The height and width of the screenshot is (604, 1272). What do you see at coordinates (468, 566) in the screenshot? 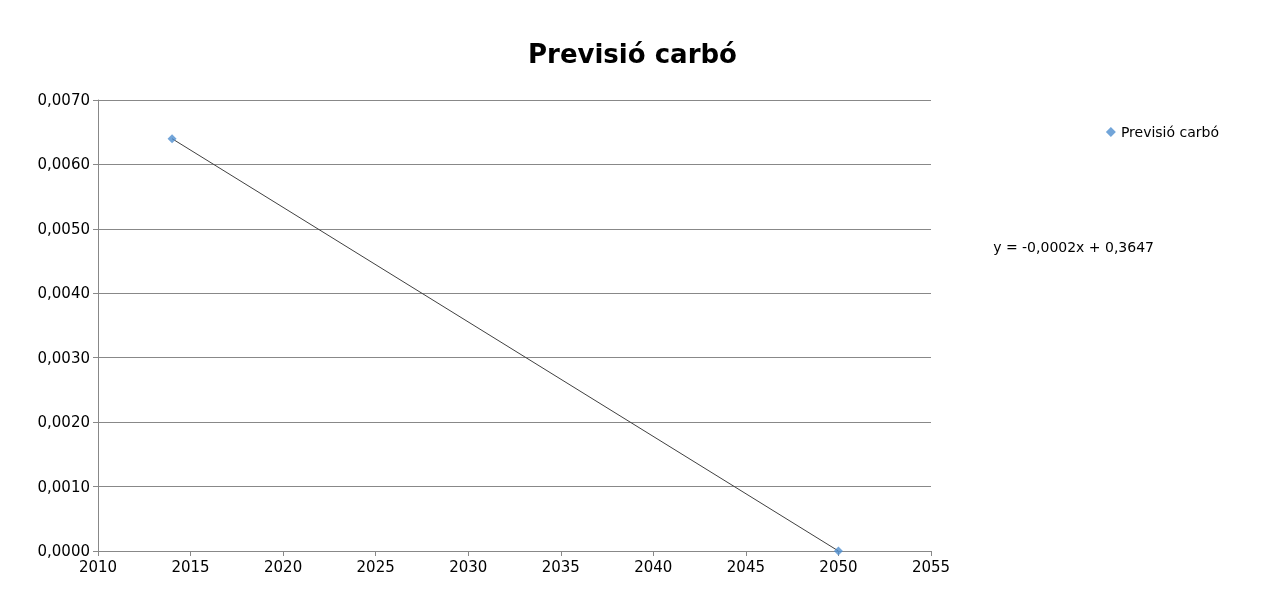
I see `x-tick-label: 2030` at bounding box center [468, 566].